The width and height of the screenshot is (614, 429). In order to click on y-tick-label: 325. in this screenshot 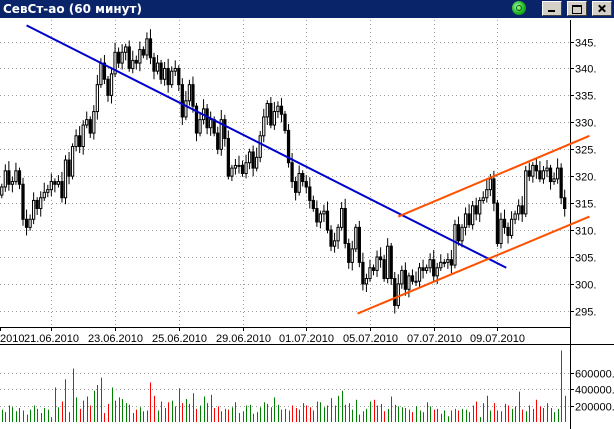, I will do `click(585, 151)`.